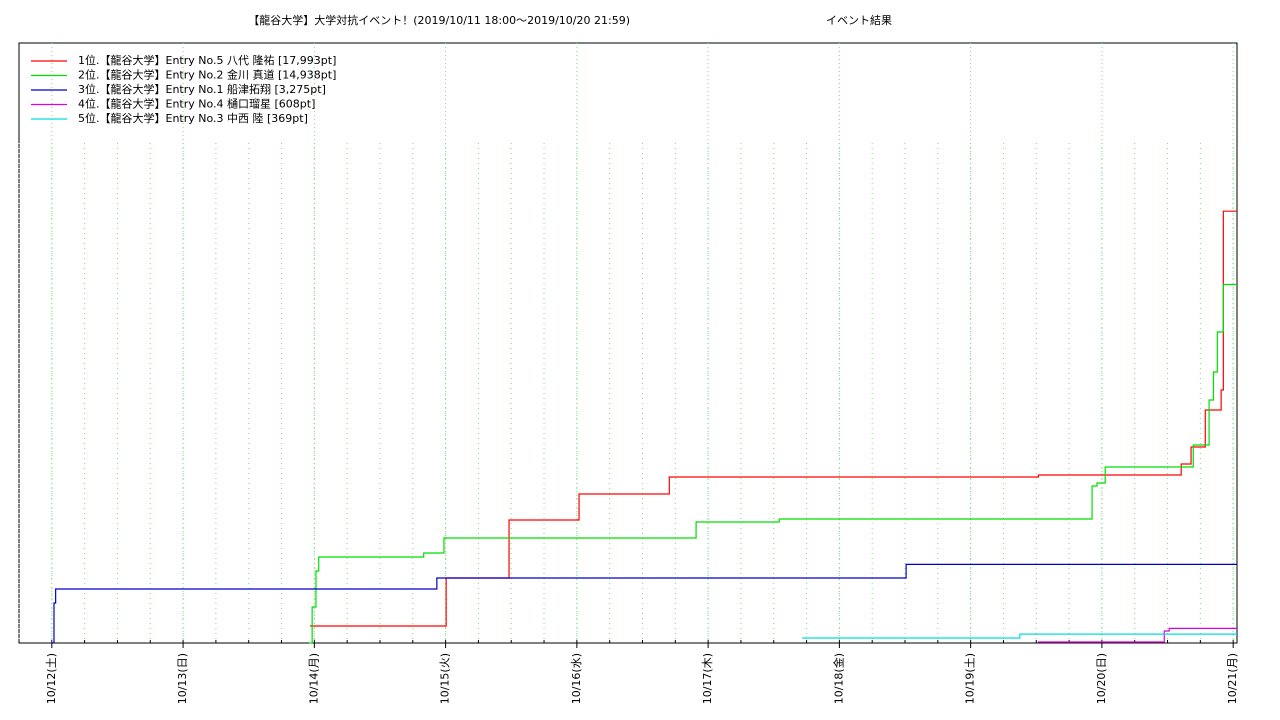 The image size is (1280, 720). I want to click on legend-label: 1位.【龍谷大学】Entry No.5 八代 隆祐 [17,993pt], so click(207, 60).